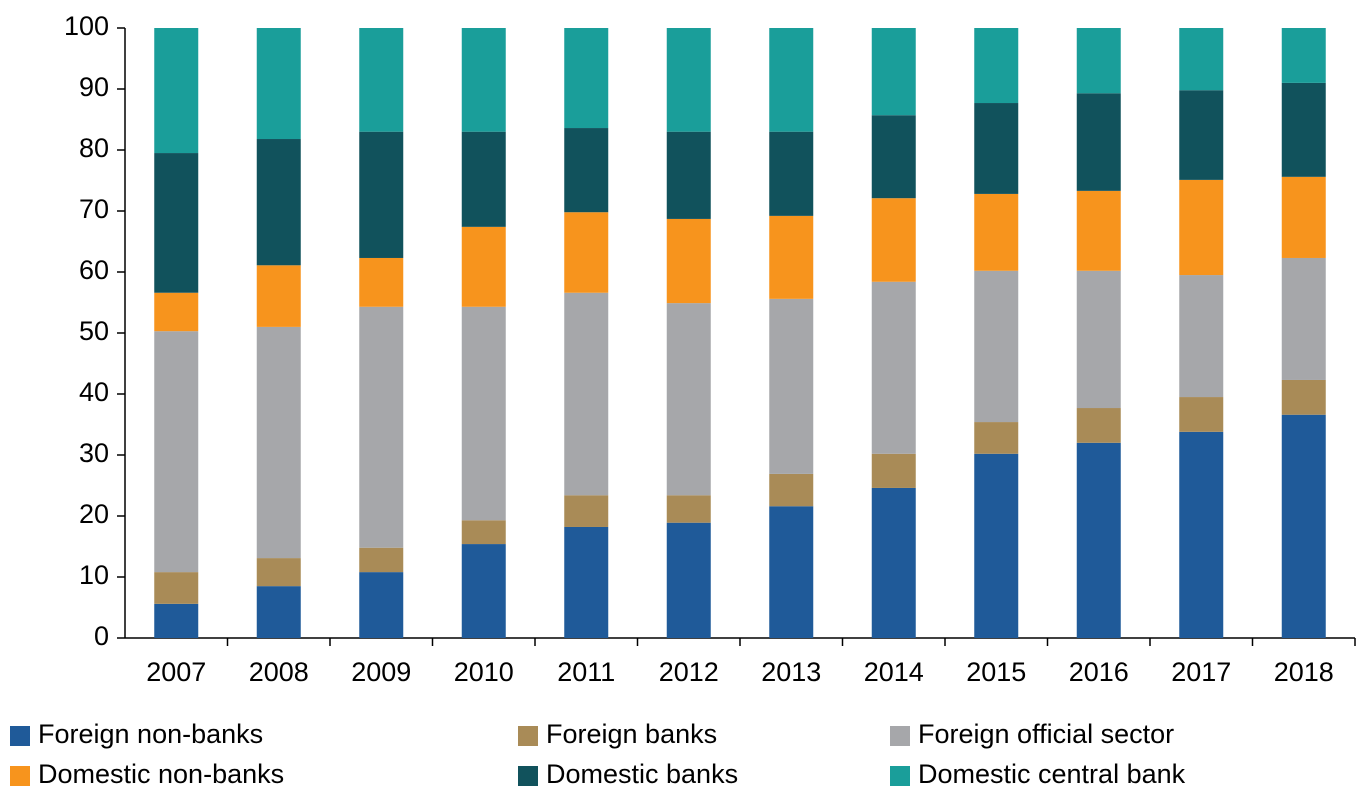  What do you see at coordinates (279, 672) in the screenshot?
I see `x-tick-label: 2008` at bounding box center [279, 672].